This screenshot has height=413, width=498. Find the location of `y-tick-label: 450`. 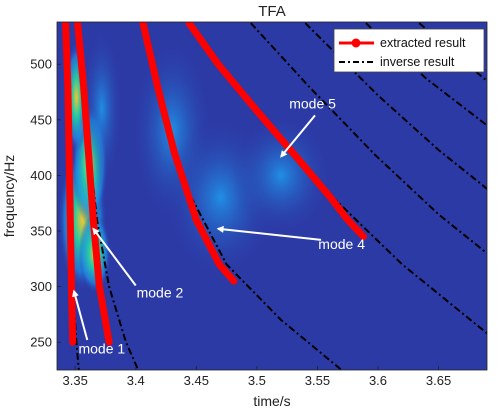

y-tick-label: 450 is located at coordinates (41, 119).